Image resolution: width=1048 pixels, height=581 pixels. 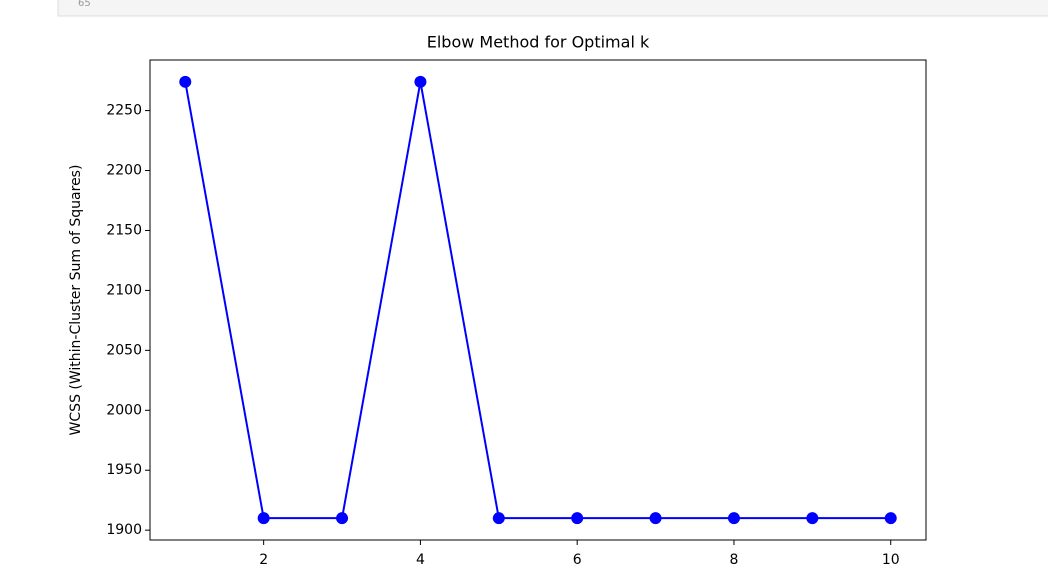 What do you see at coordinates (124, 111) in the screenshot?
I see `y-tick-label: 2250` at bounding box center [124, 111].